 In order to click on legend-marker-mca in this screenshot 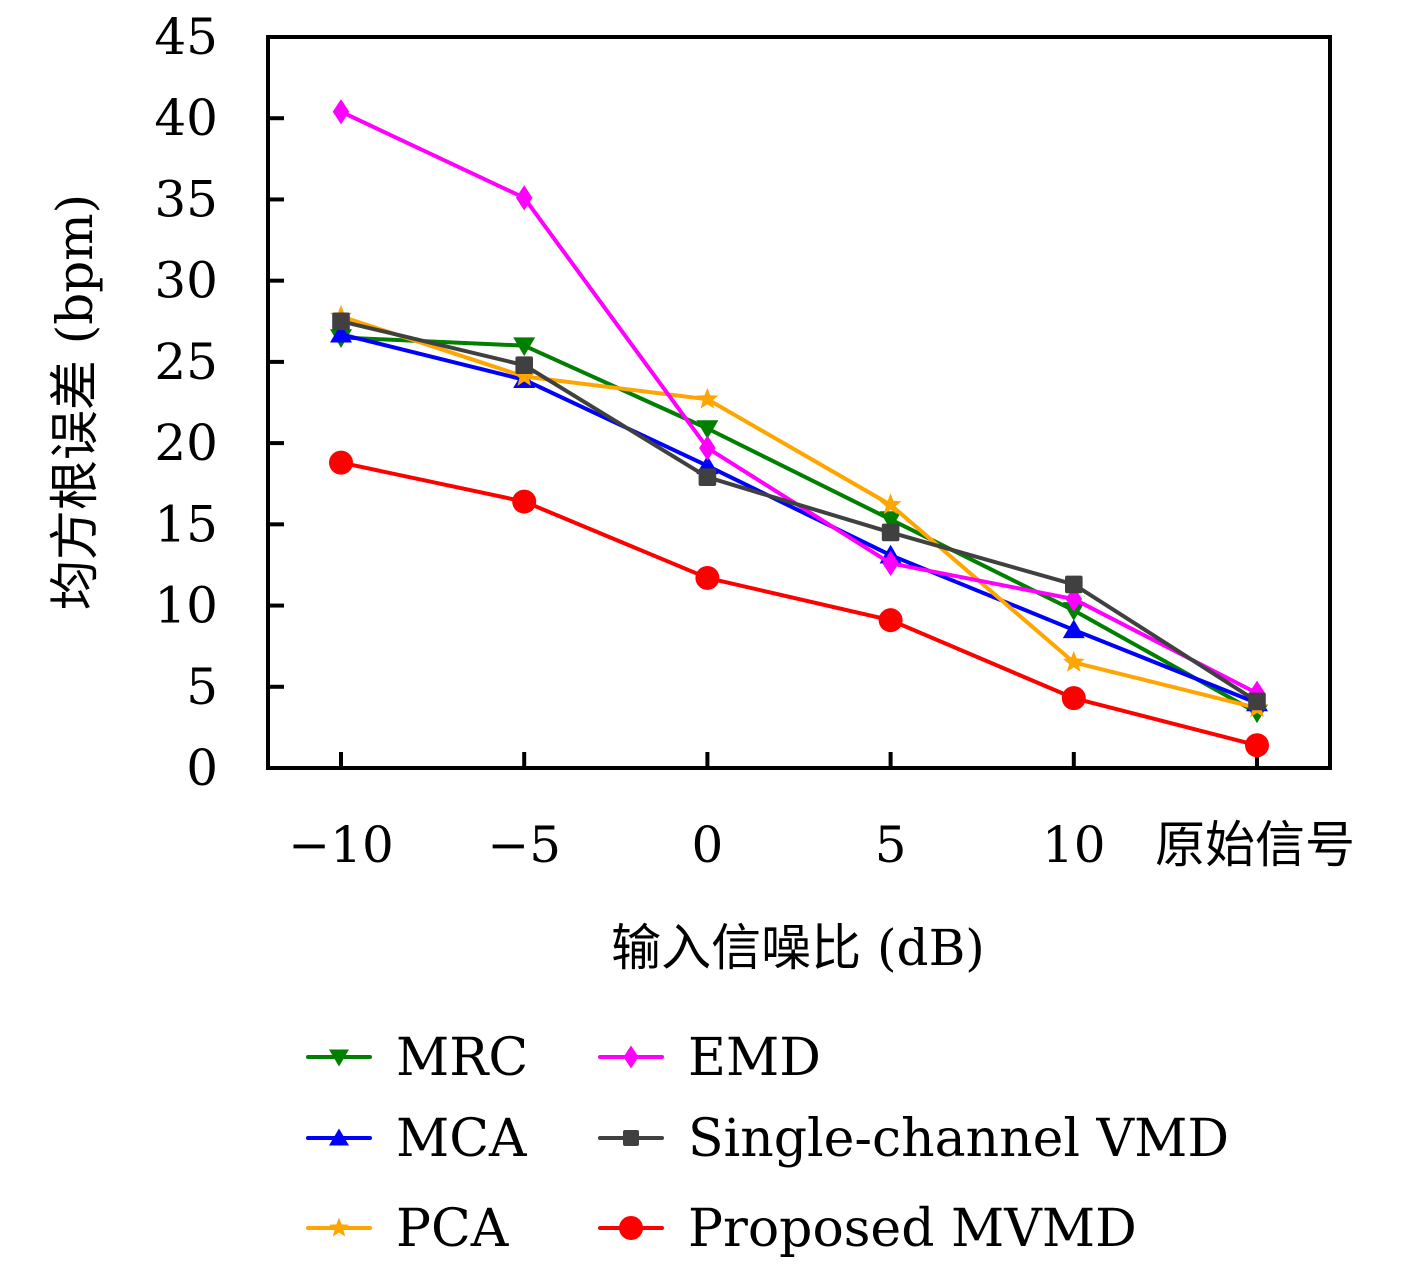, I will do `click(339, 1137)`.